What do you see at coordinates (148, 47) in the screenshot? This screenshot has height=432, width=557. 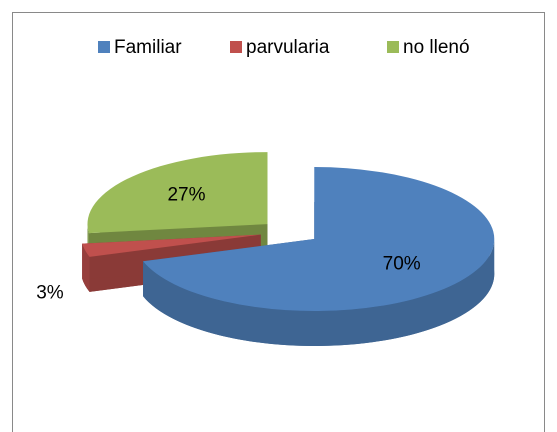 I see `legend-label: Familiar` at bounding box center [148, 47].